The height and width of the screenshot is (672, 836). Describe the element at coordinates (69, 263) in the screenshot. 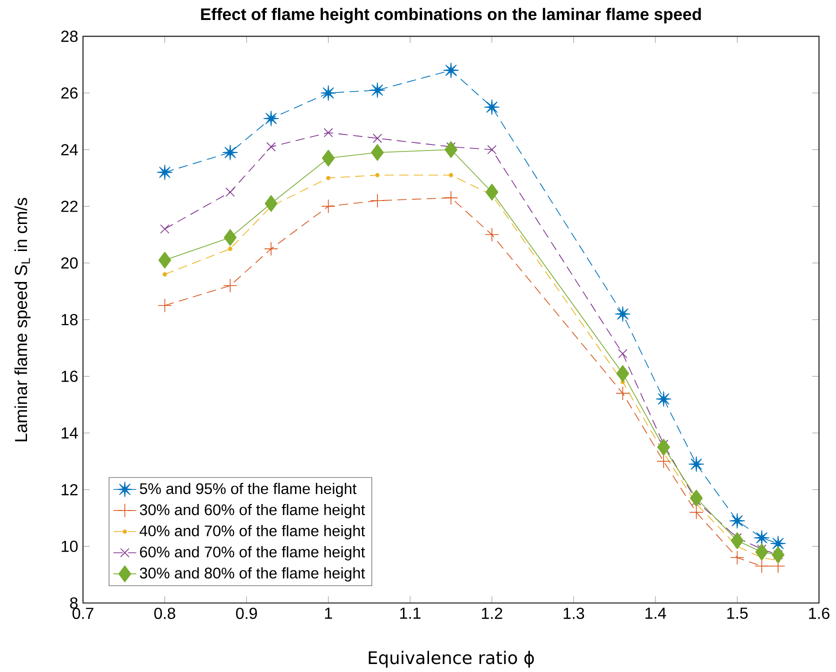

I see `y-tick-label: 20` at that location.